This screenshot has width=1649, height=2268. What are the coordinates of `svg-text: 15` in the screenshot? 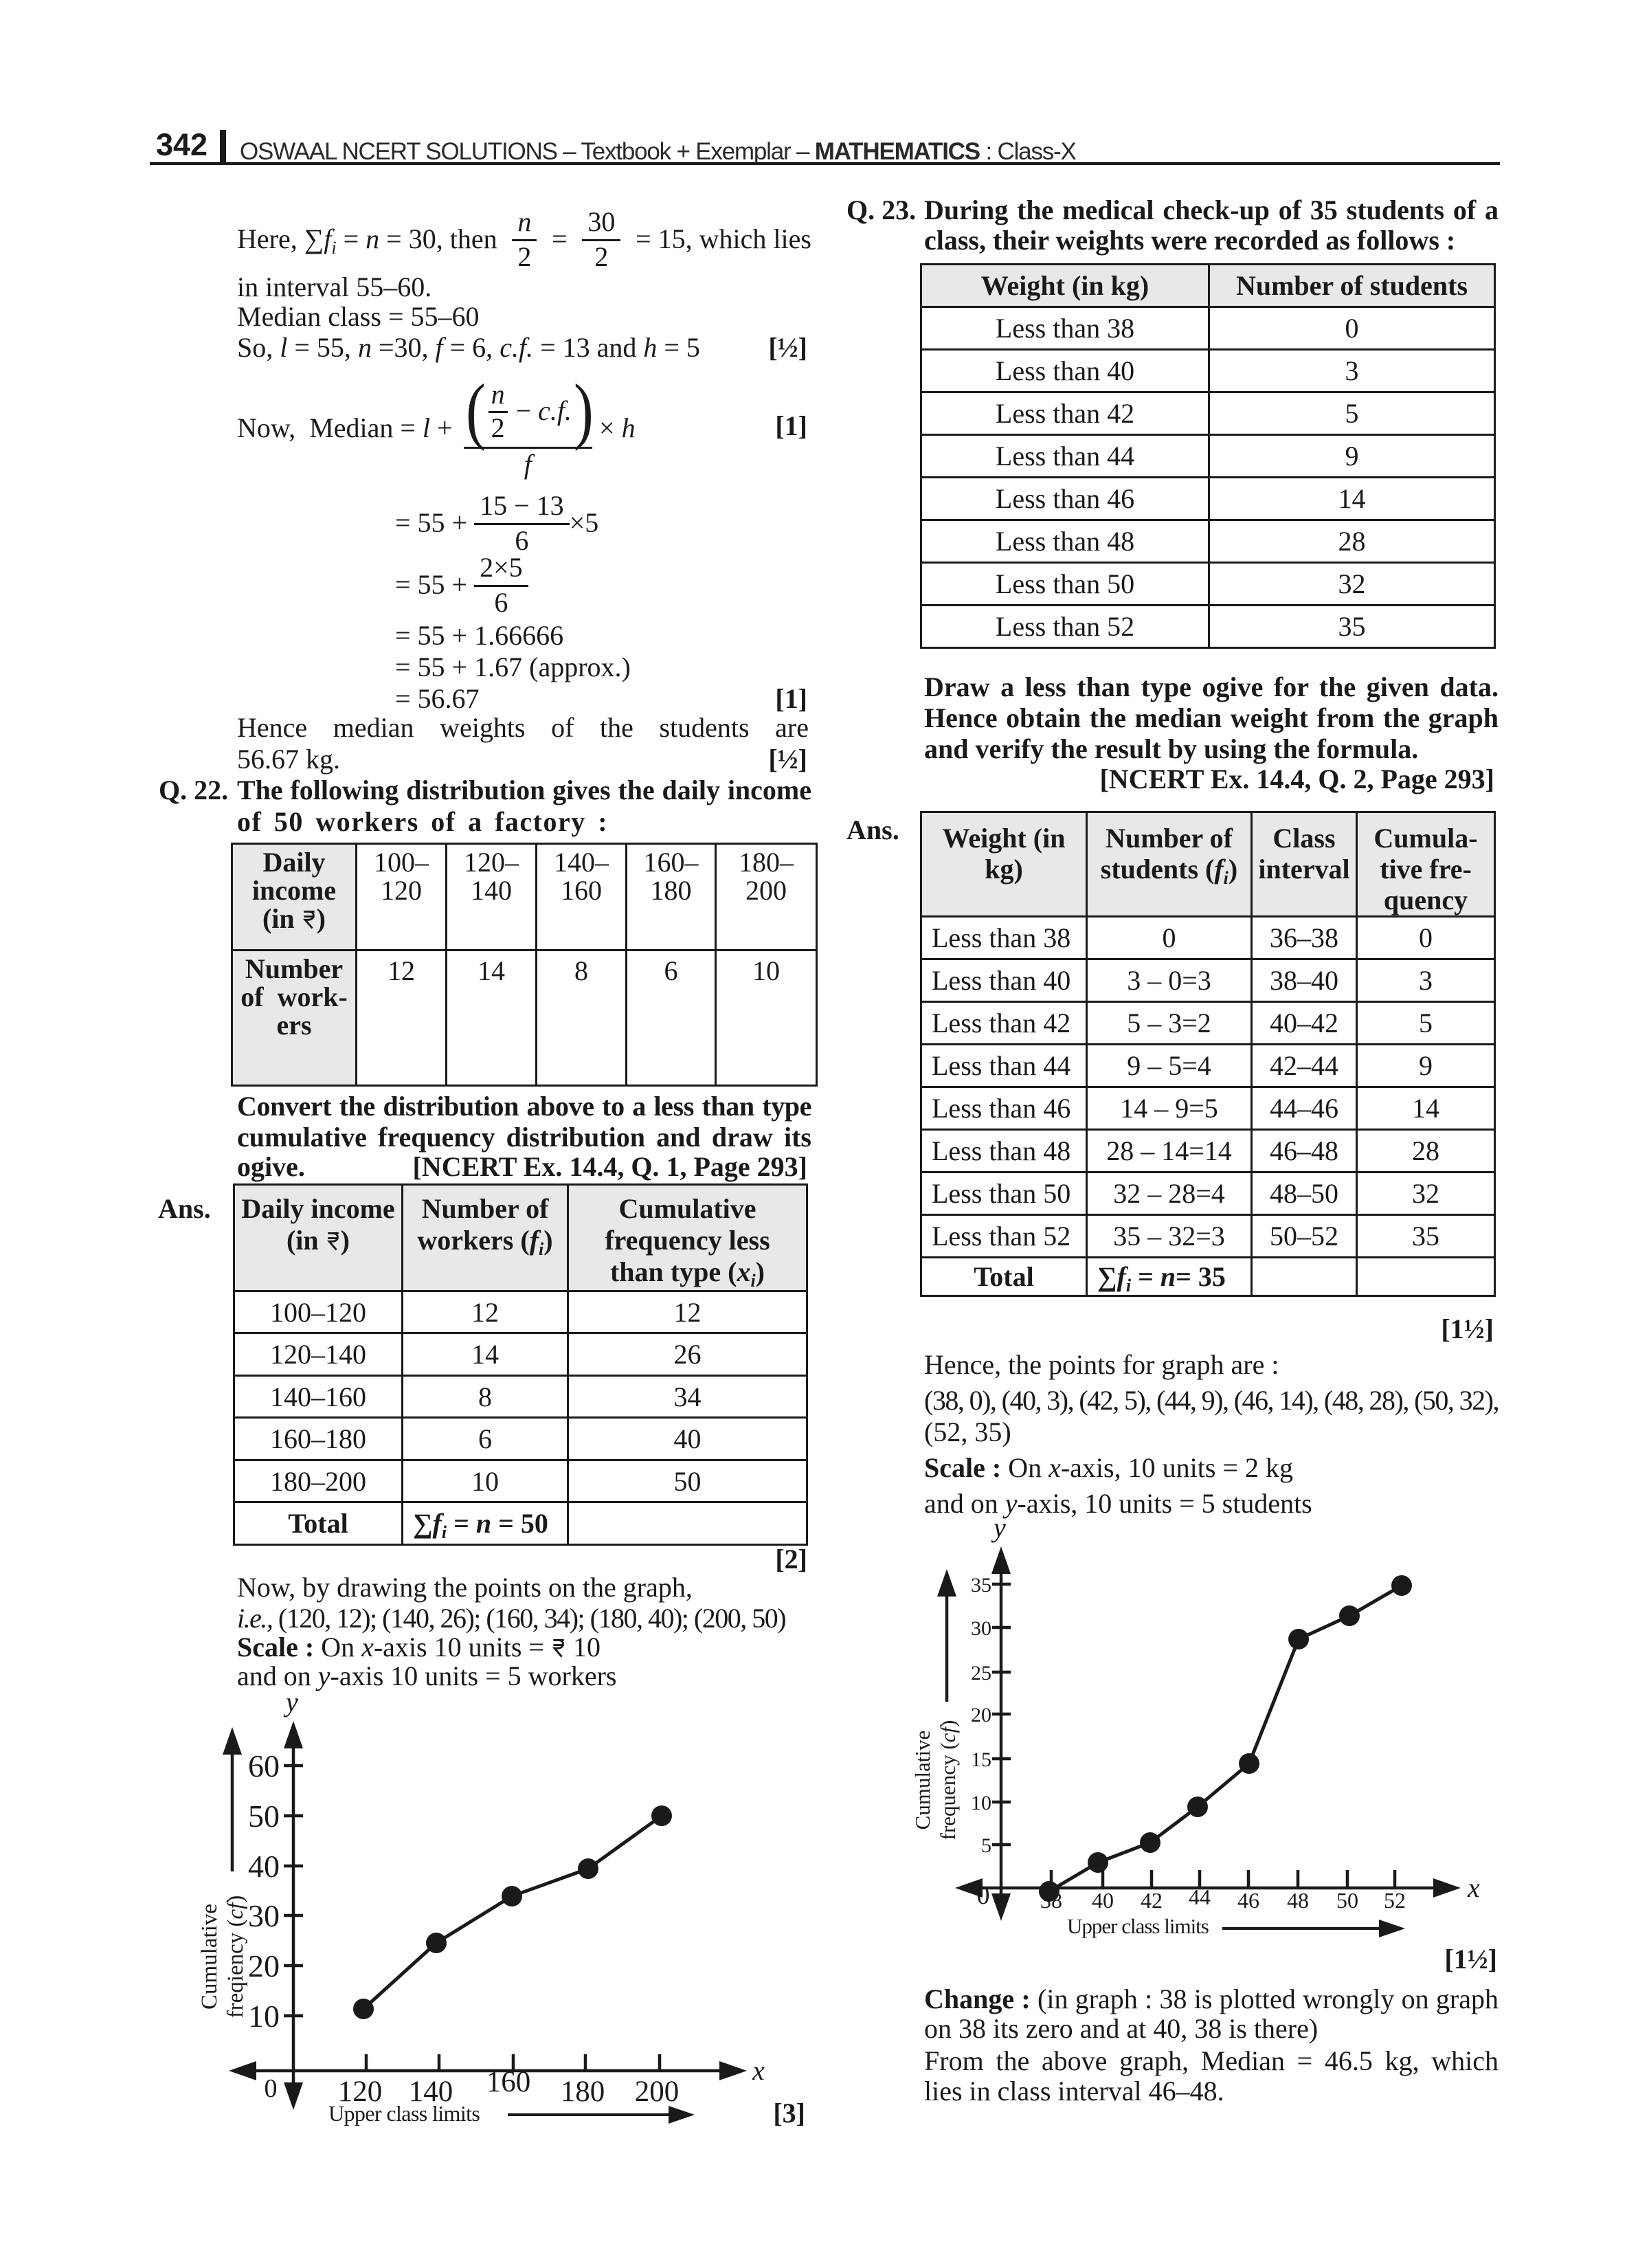 It's located at (981, 1759).